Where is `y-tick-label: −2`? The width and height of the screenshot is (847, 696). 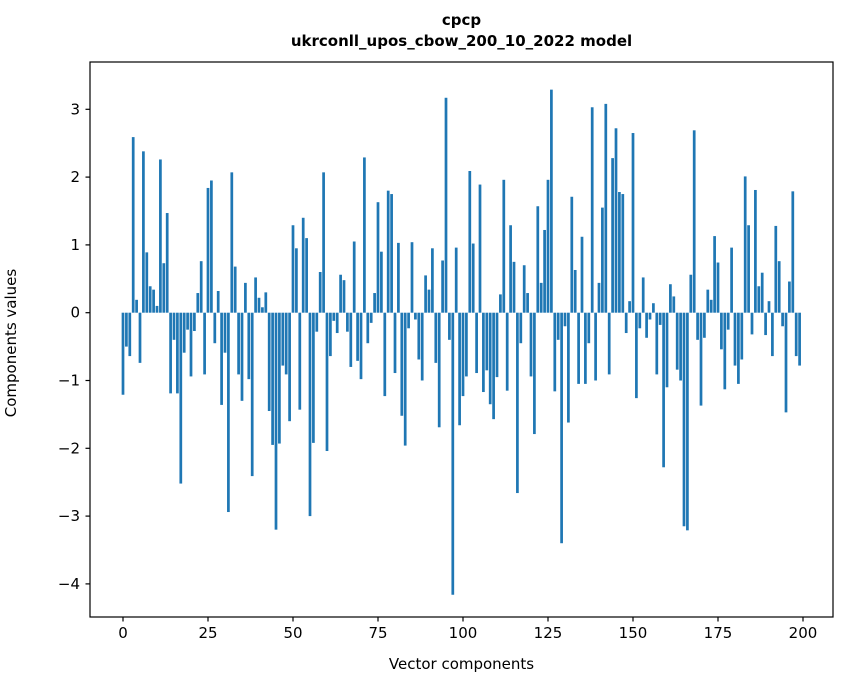
y-tick-label: −2 is located at coordinates (69, 448).